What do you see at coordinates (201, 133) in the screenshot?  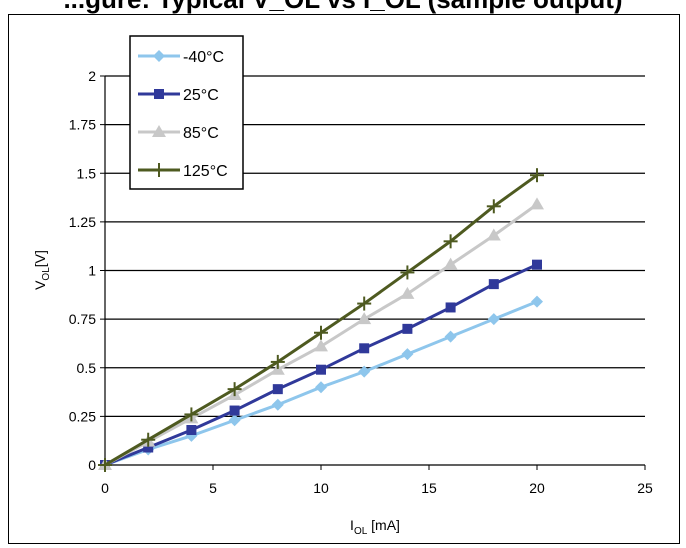 I see `legend-label: 85°C` at bounding box center [201, 133].